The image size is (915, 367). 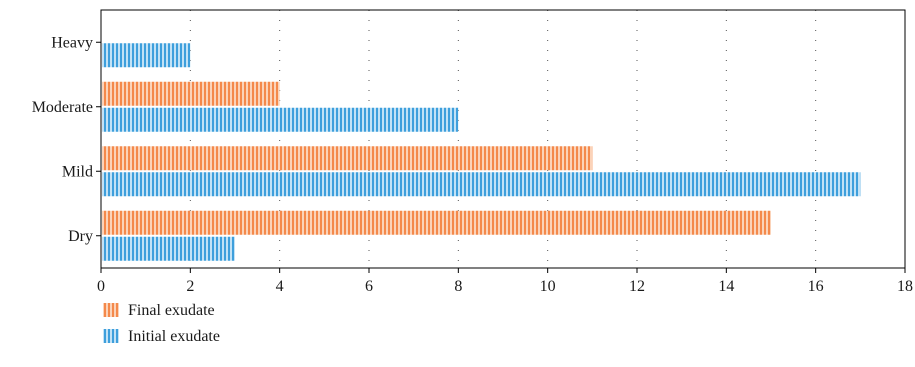 I want to click on x-tick-label-14: 14, so click(x=726, y=286).